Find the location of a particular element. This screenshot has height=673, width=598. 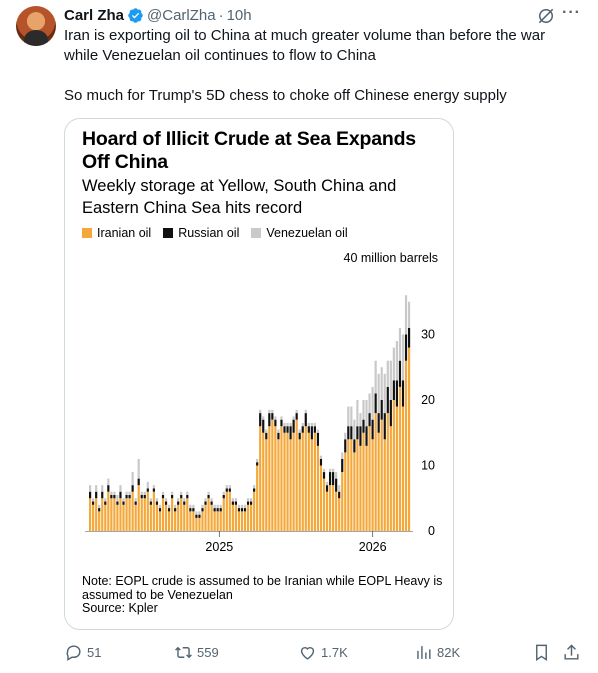

legend-swatch-iranian is located at coordinates (87, 233).